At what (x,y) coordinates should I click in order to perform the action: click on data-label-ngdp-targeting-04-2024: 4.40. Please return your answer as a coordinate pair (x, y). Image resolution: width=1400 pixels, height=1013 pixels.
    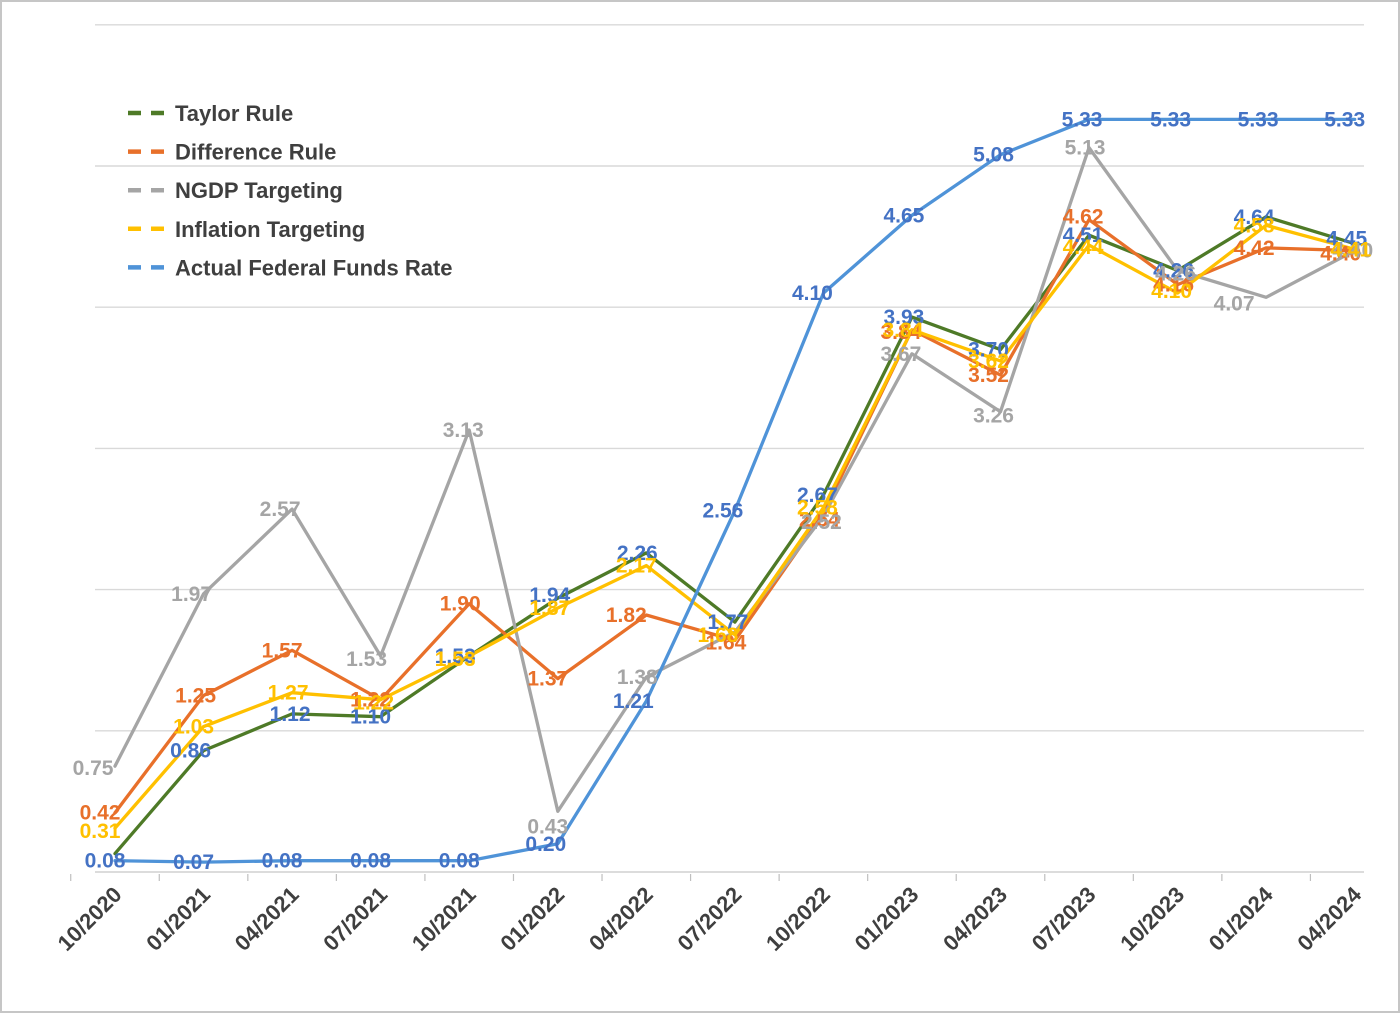
    Looking at the image, I should click on (1352, 251).